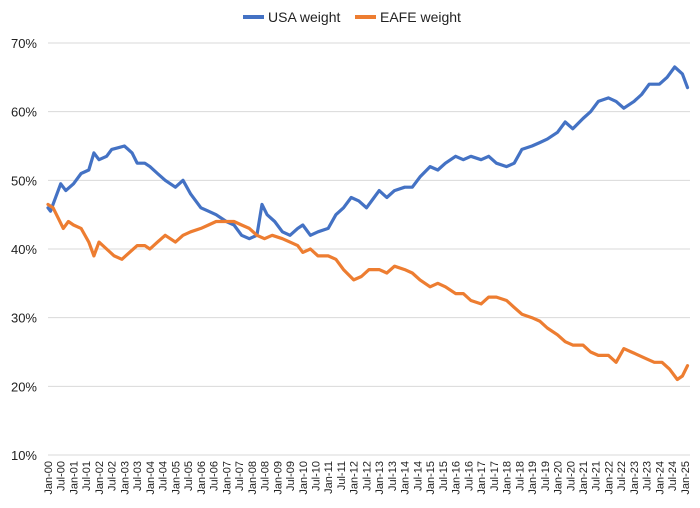 The image size is (700, 508). Describe the element at coordinates (164, 476) in the screenshot. I see `x-tick-label: Jul-04` at that location.